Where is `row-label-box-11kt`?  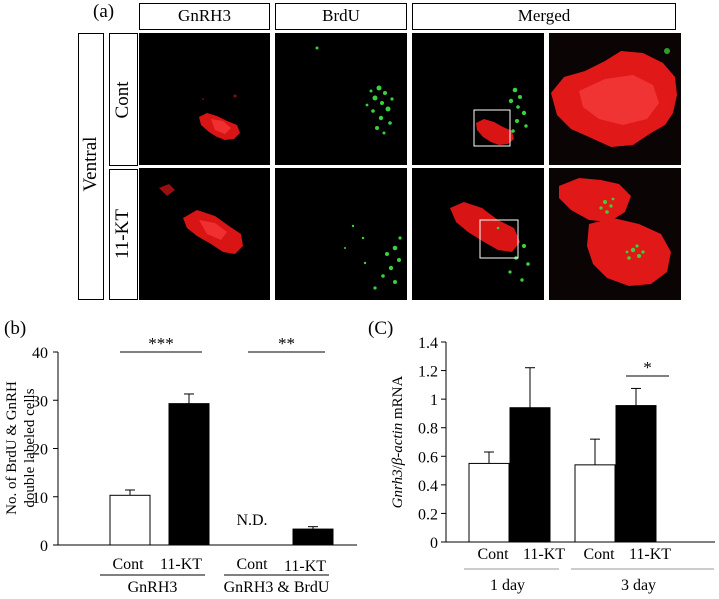 row-label-box-11kt is located at coordinates (123, 234).